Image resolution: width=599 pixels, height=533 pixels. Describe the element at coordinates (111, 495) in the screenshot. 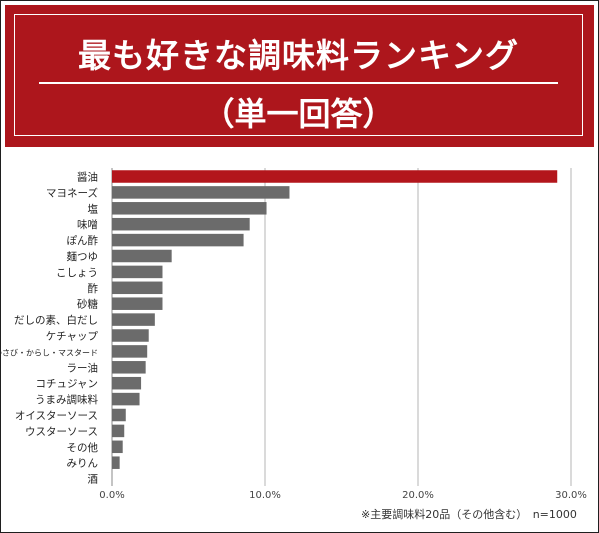

I see `x-tick-label: 0.0%` at that location.